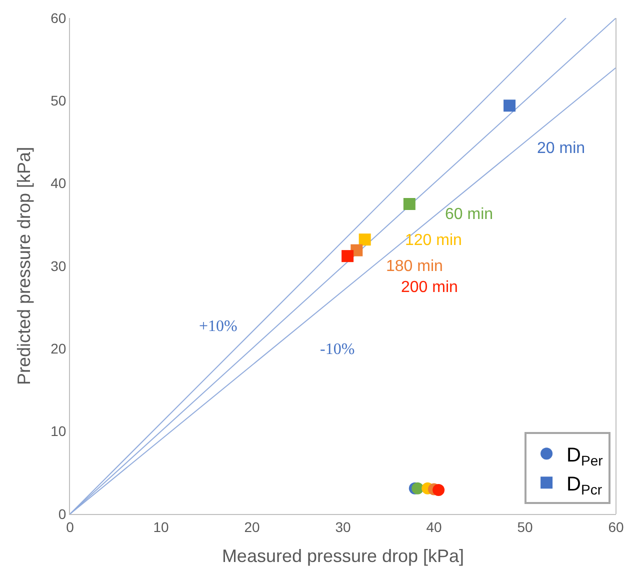 Image resolution: width=634 pixels, height=574 pixels. I want to click on x-tick-label: 40, so click(434, 526).